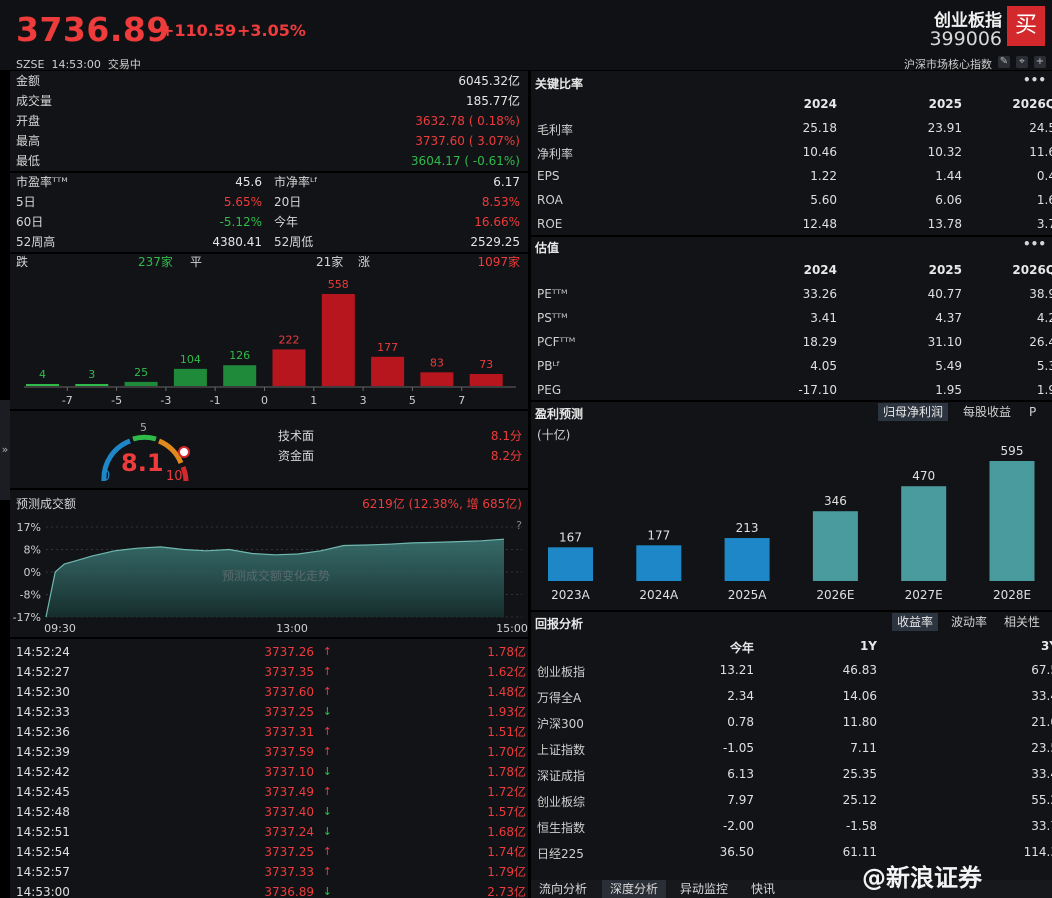 The width and height of the screenshot is (1052, 898). I want to click on add-icon: +, so click(1040, 62).